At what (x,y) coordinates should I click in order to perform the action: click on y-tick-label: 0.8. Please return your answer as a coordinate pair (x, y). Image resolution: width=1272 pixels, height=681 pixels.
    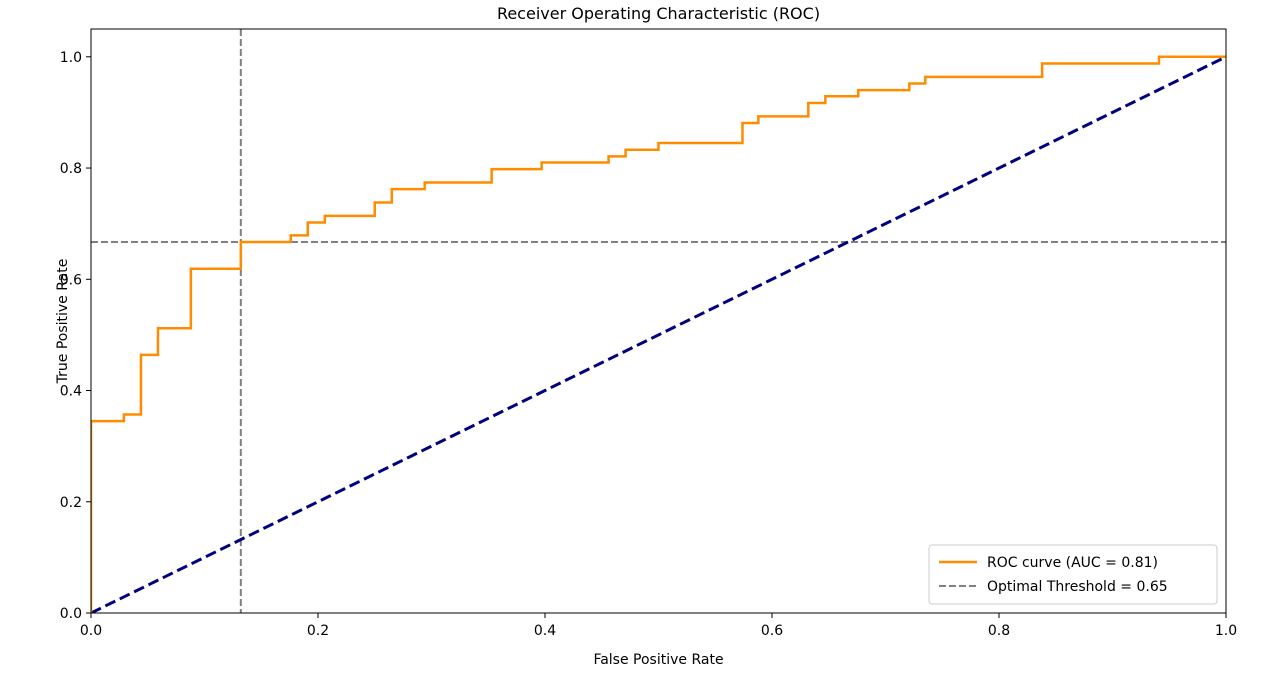
    Looking at the image, I should click on (71, 169).